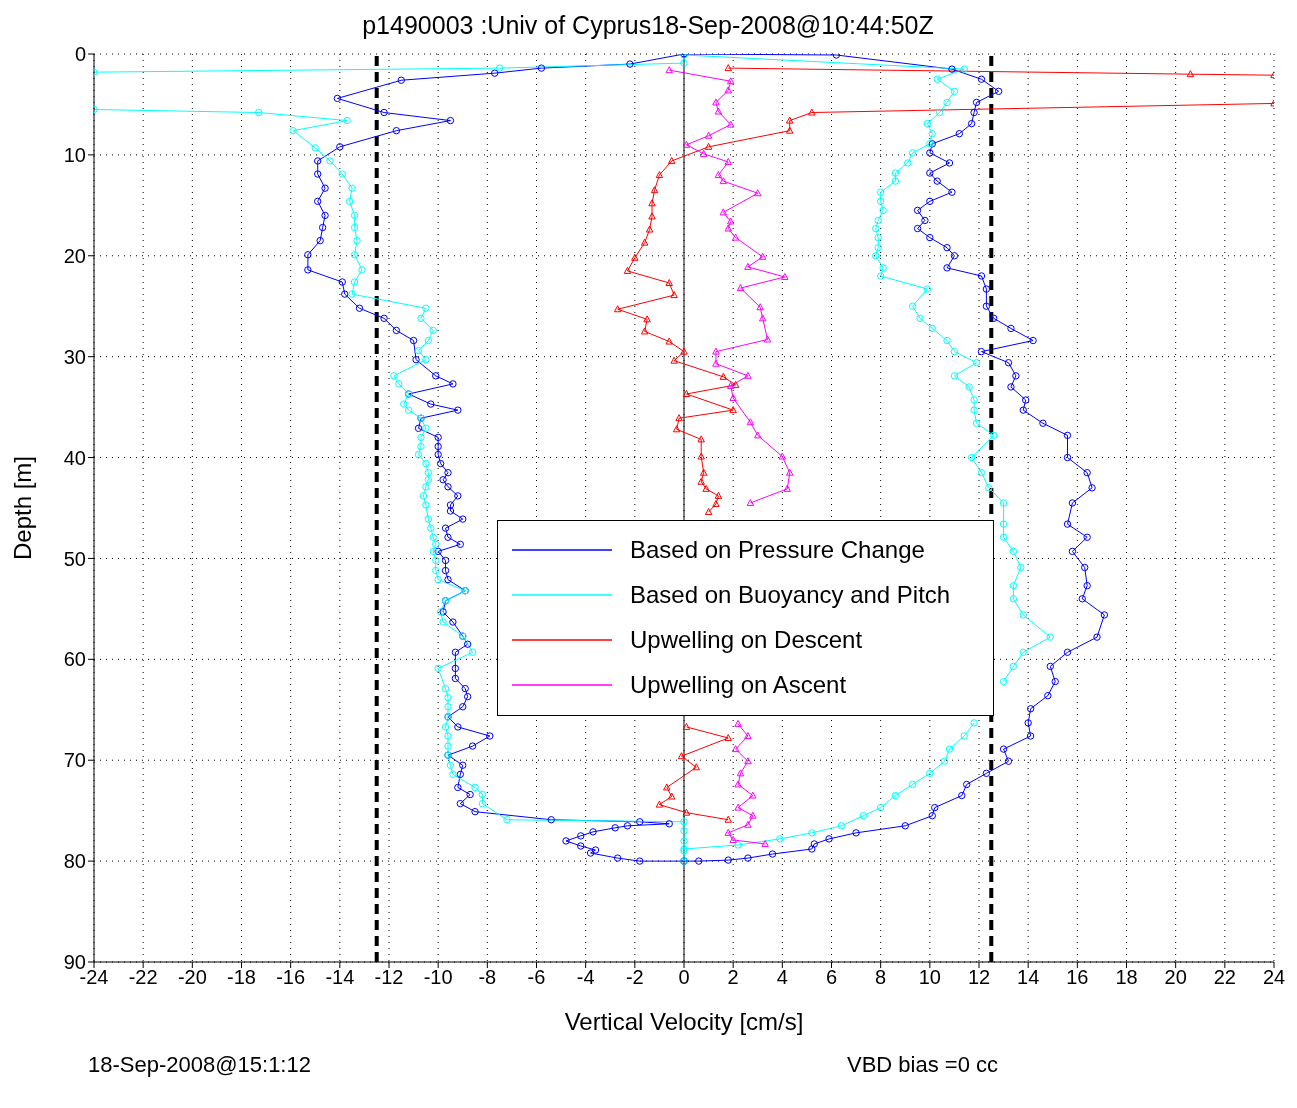  Describe the element at coordinates (74, 558) in the screenshot. I see `y-tick-label: 50` at that location.